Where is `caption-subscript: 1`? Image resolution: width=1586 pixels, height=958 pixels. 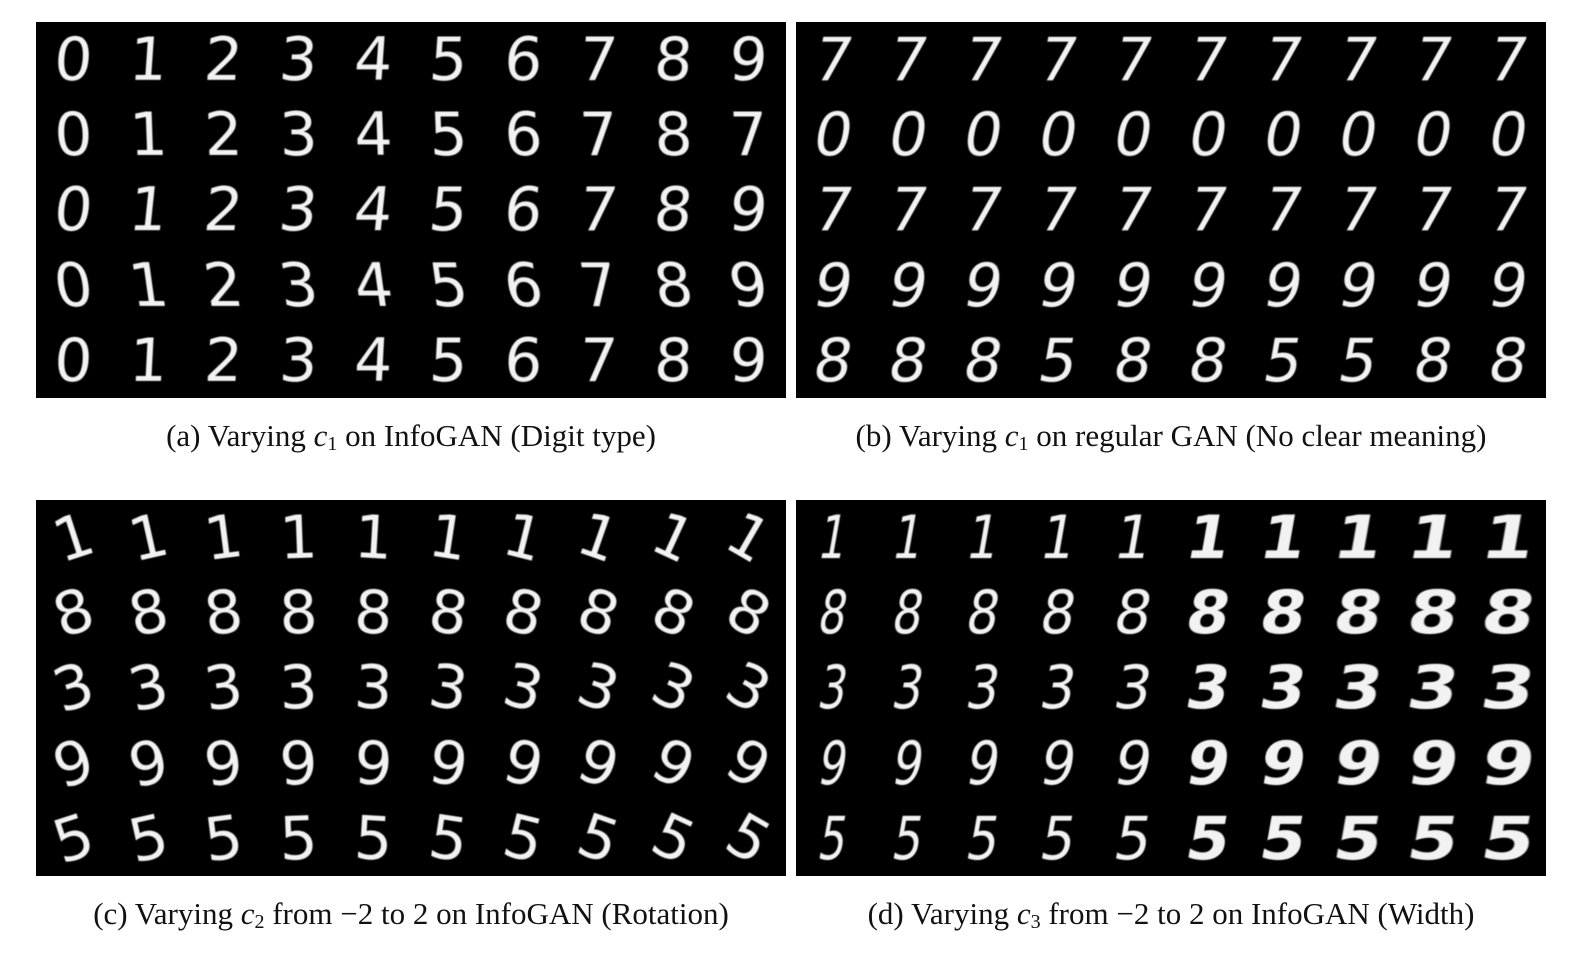
caption-subscript: 1 is located at coordinates (1023, 444).